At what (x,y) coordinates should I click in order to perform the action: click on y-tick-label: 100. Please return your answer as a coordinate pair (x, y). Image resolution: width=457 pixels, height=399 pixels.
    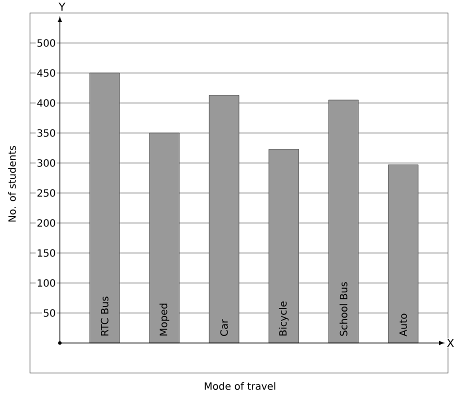
    Looking at the image, I should click on (47, 283).